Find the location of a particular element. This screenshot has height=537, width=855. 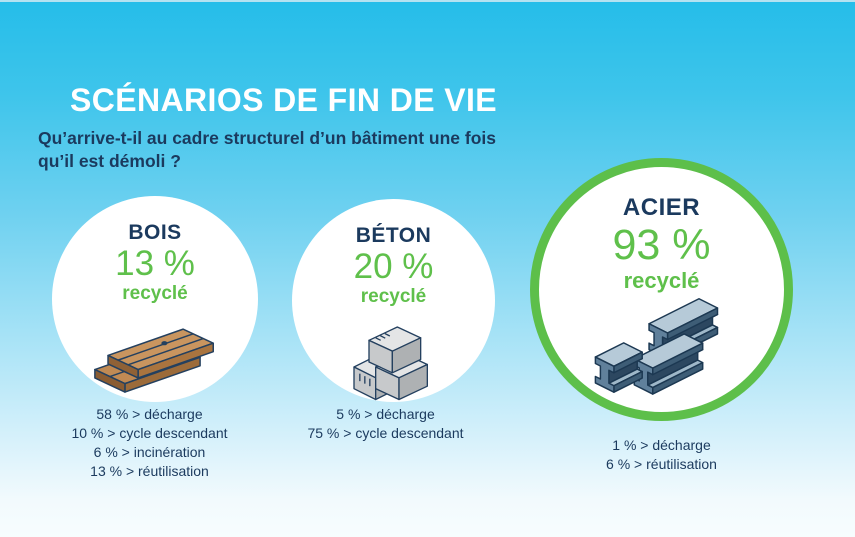

material-name: BOIS is located at coordinates (155, 232).